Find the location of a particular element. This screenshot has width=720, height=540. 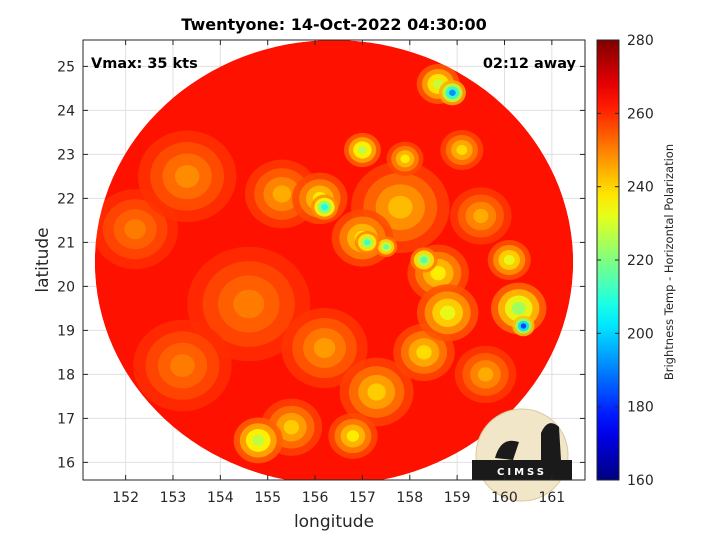

x-tick-label: 154 is located at coordinates (220, 498).